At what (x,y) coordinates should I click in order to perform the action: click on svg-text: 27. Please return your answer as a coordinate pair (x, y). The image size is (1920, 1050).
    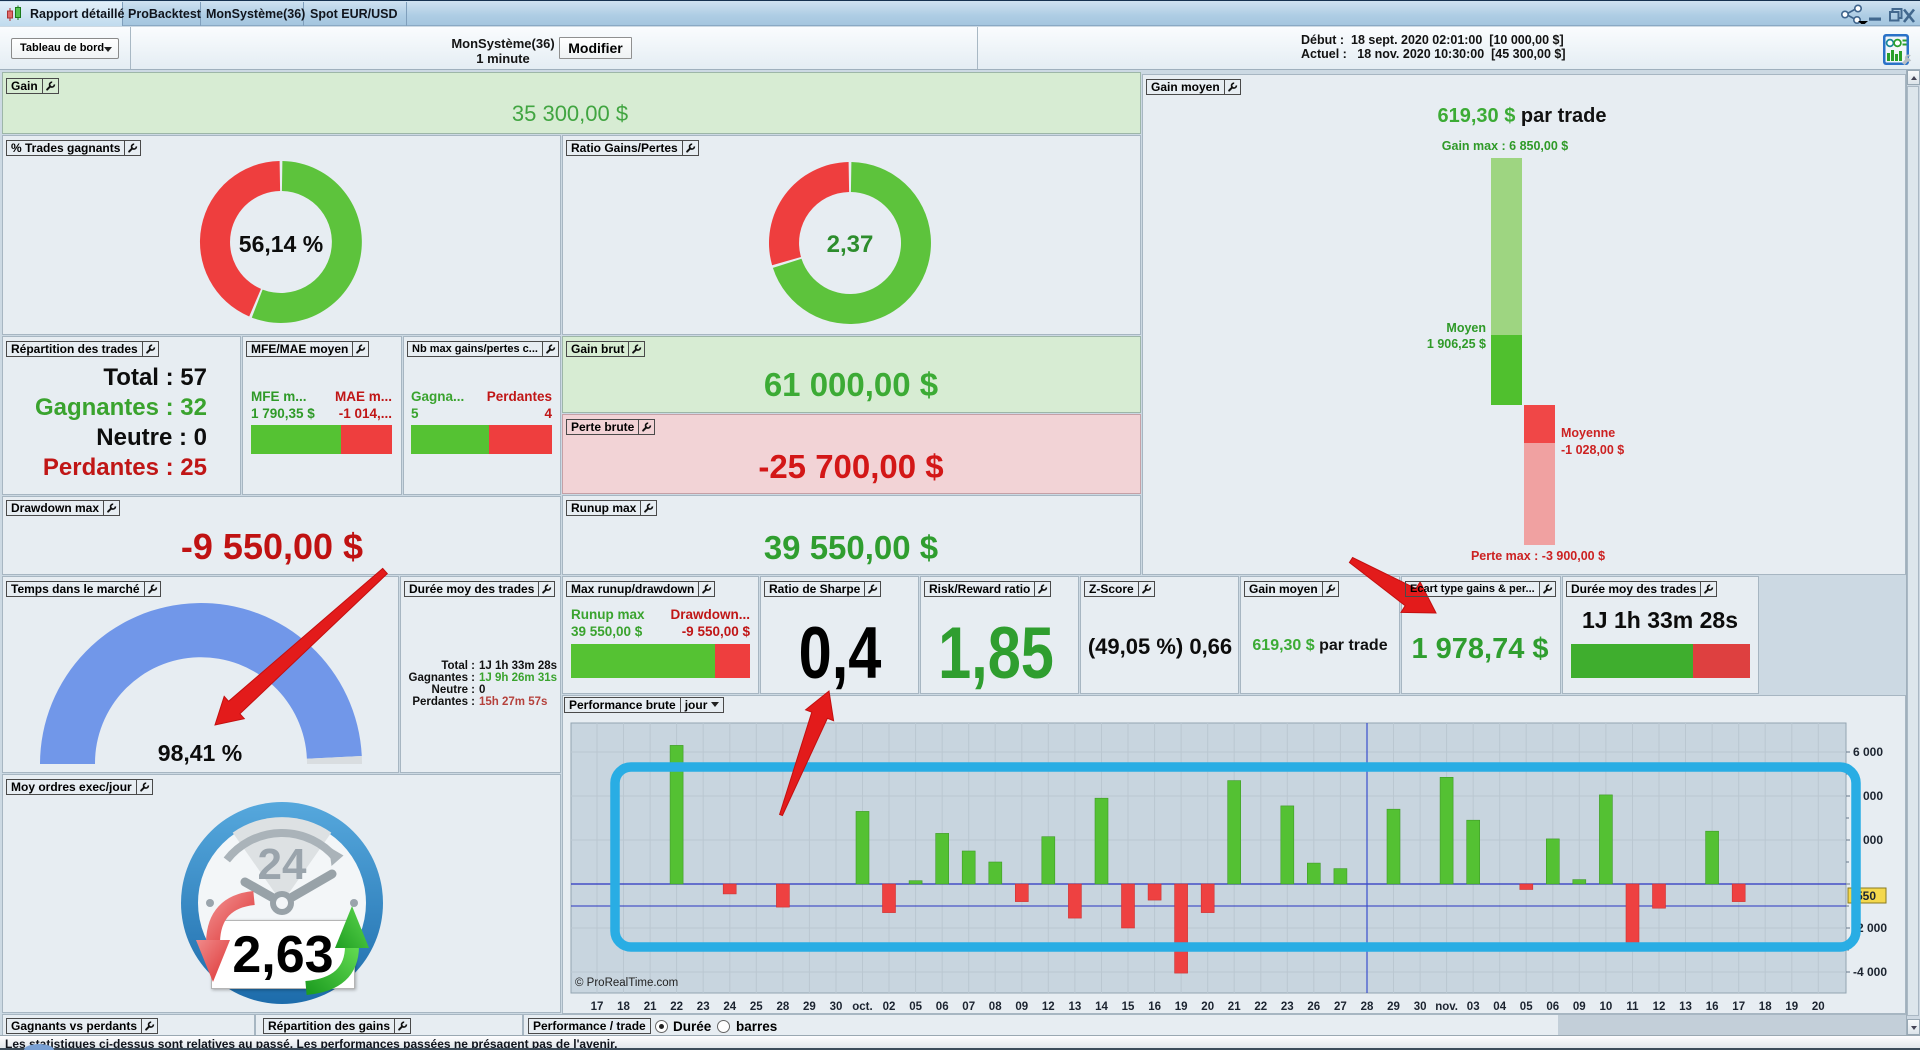
    Looking at the image, I should click on (1340, 1007).